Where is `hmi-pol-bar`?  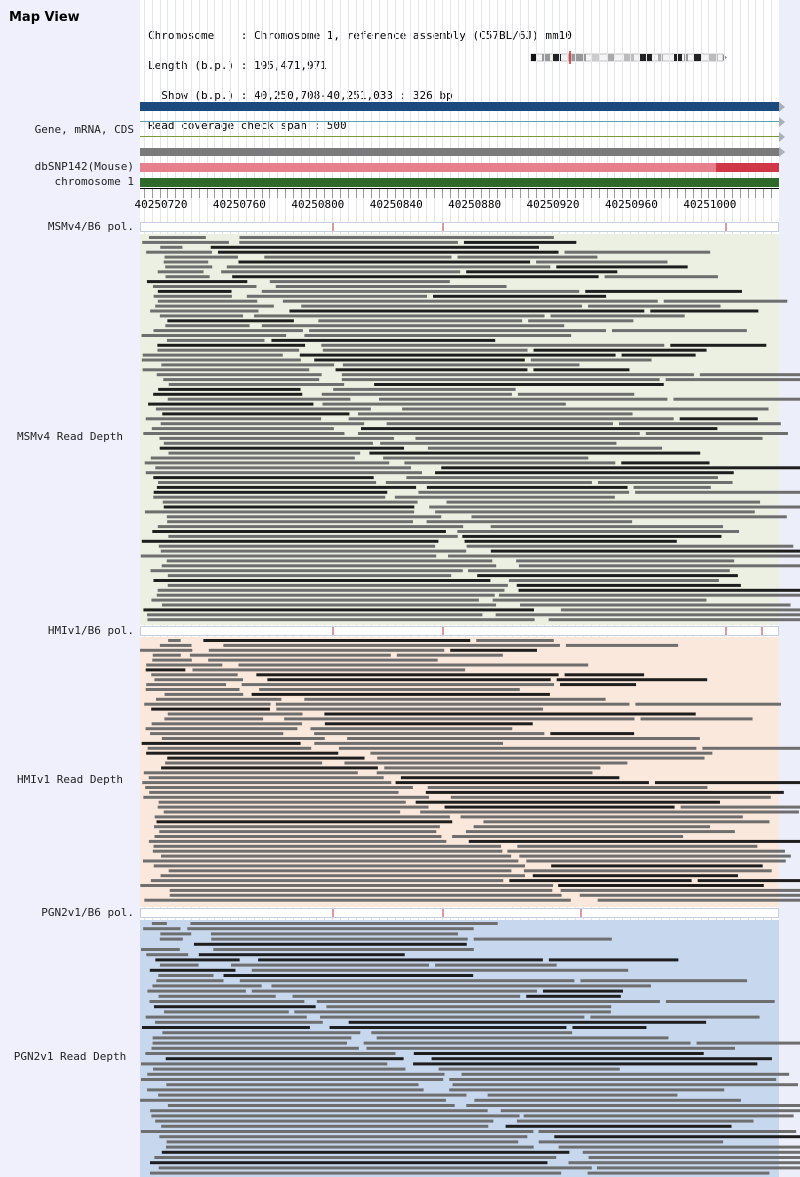 hmi-pol-bar is located at coordinates (459, 631).